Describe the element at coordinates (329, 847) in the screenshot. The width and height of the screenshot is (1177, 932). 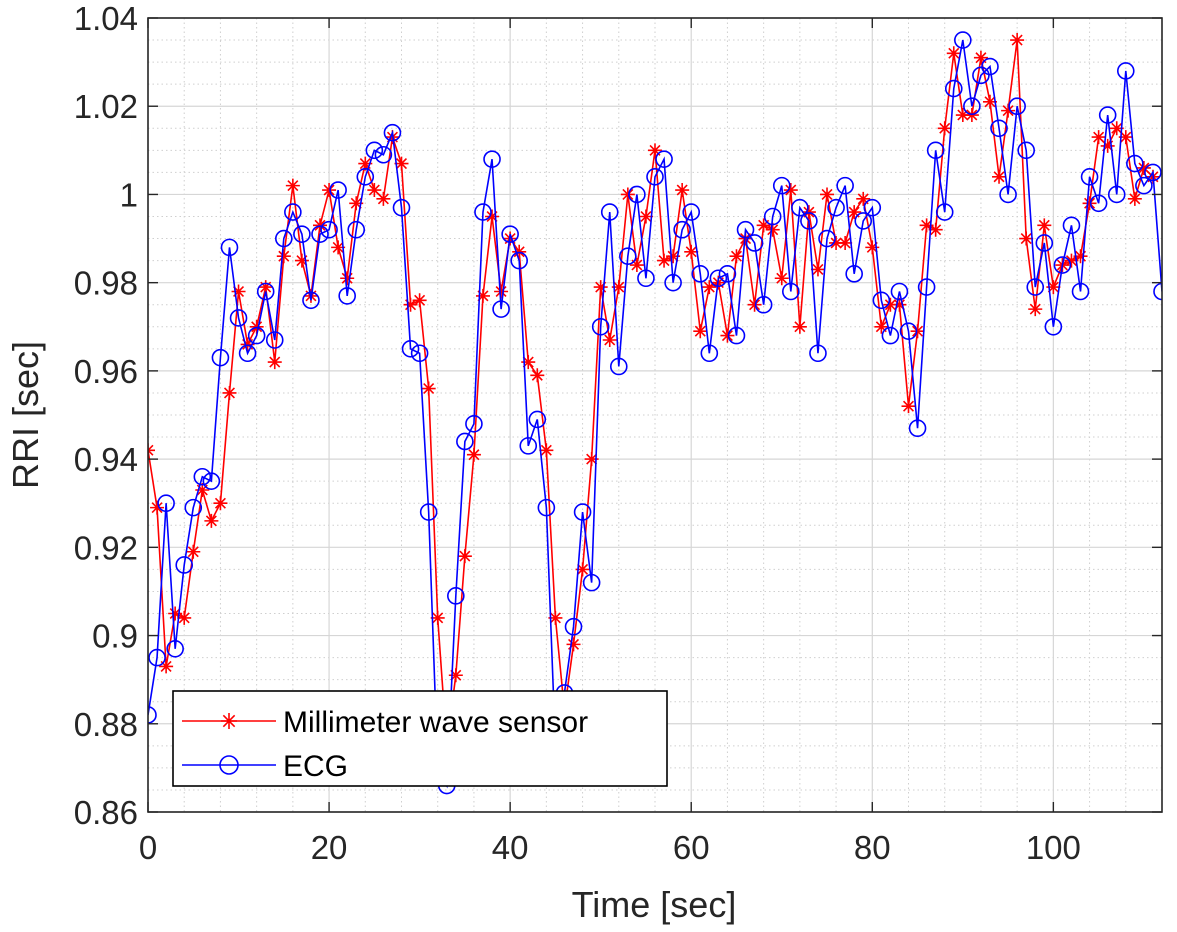
I see `x-tick-label: 20` at that location.